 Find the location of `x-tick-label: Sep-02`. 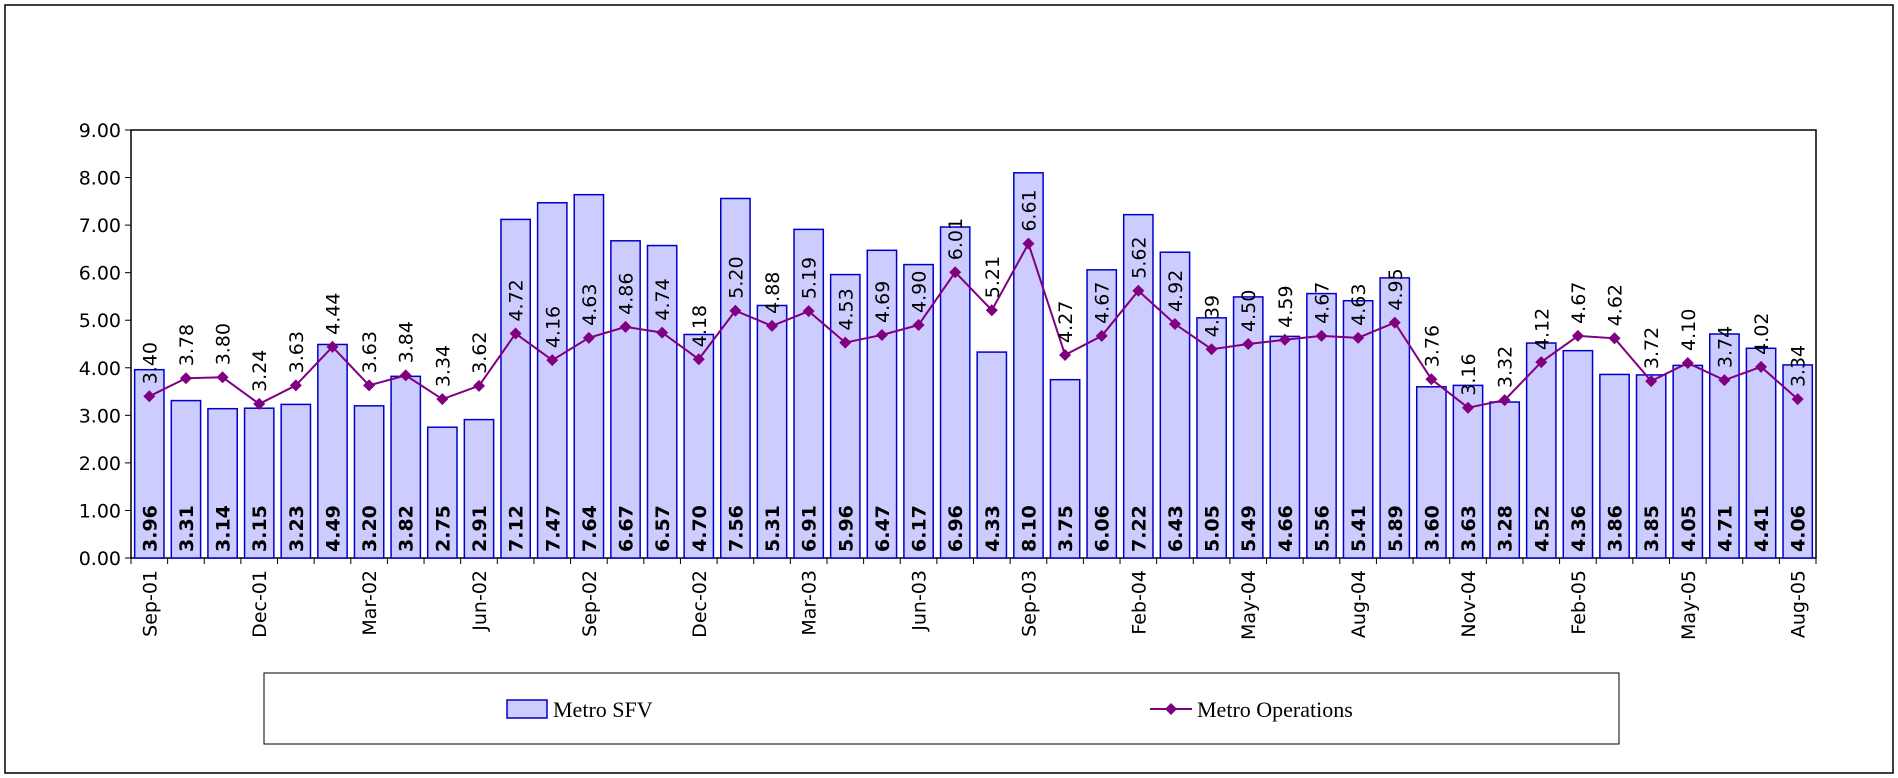

x-tick-label: Sep-02 is located at coordinates (590, 603).